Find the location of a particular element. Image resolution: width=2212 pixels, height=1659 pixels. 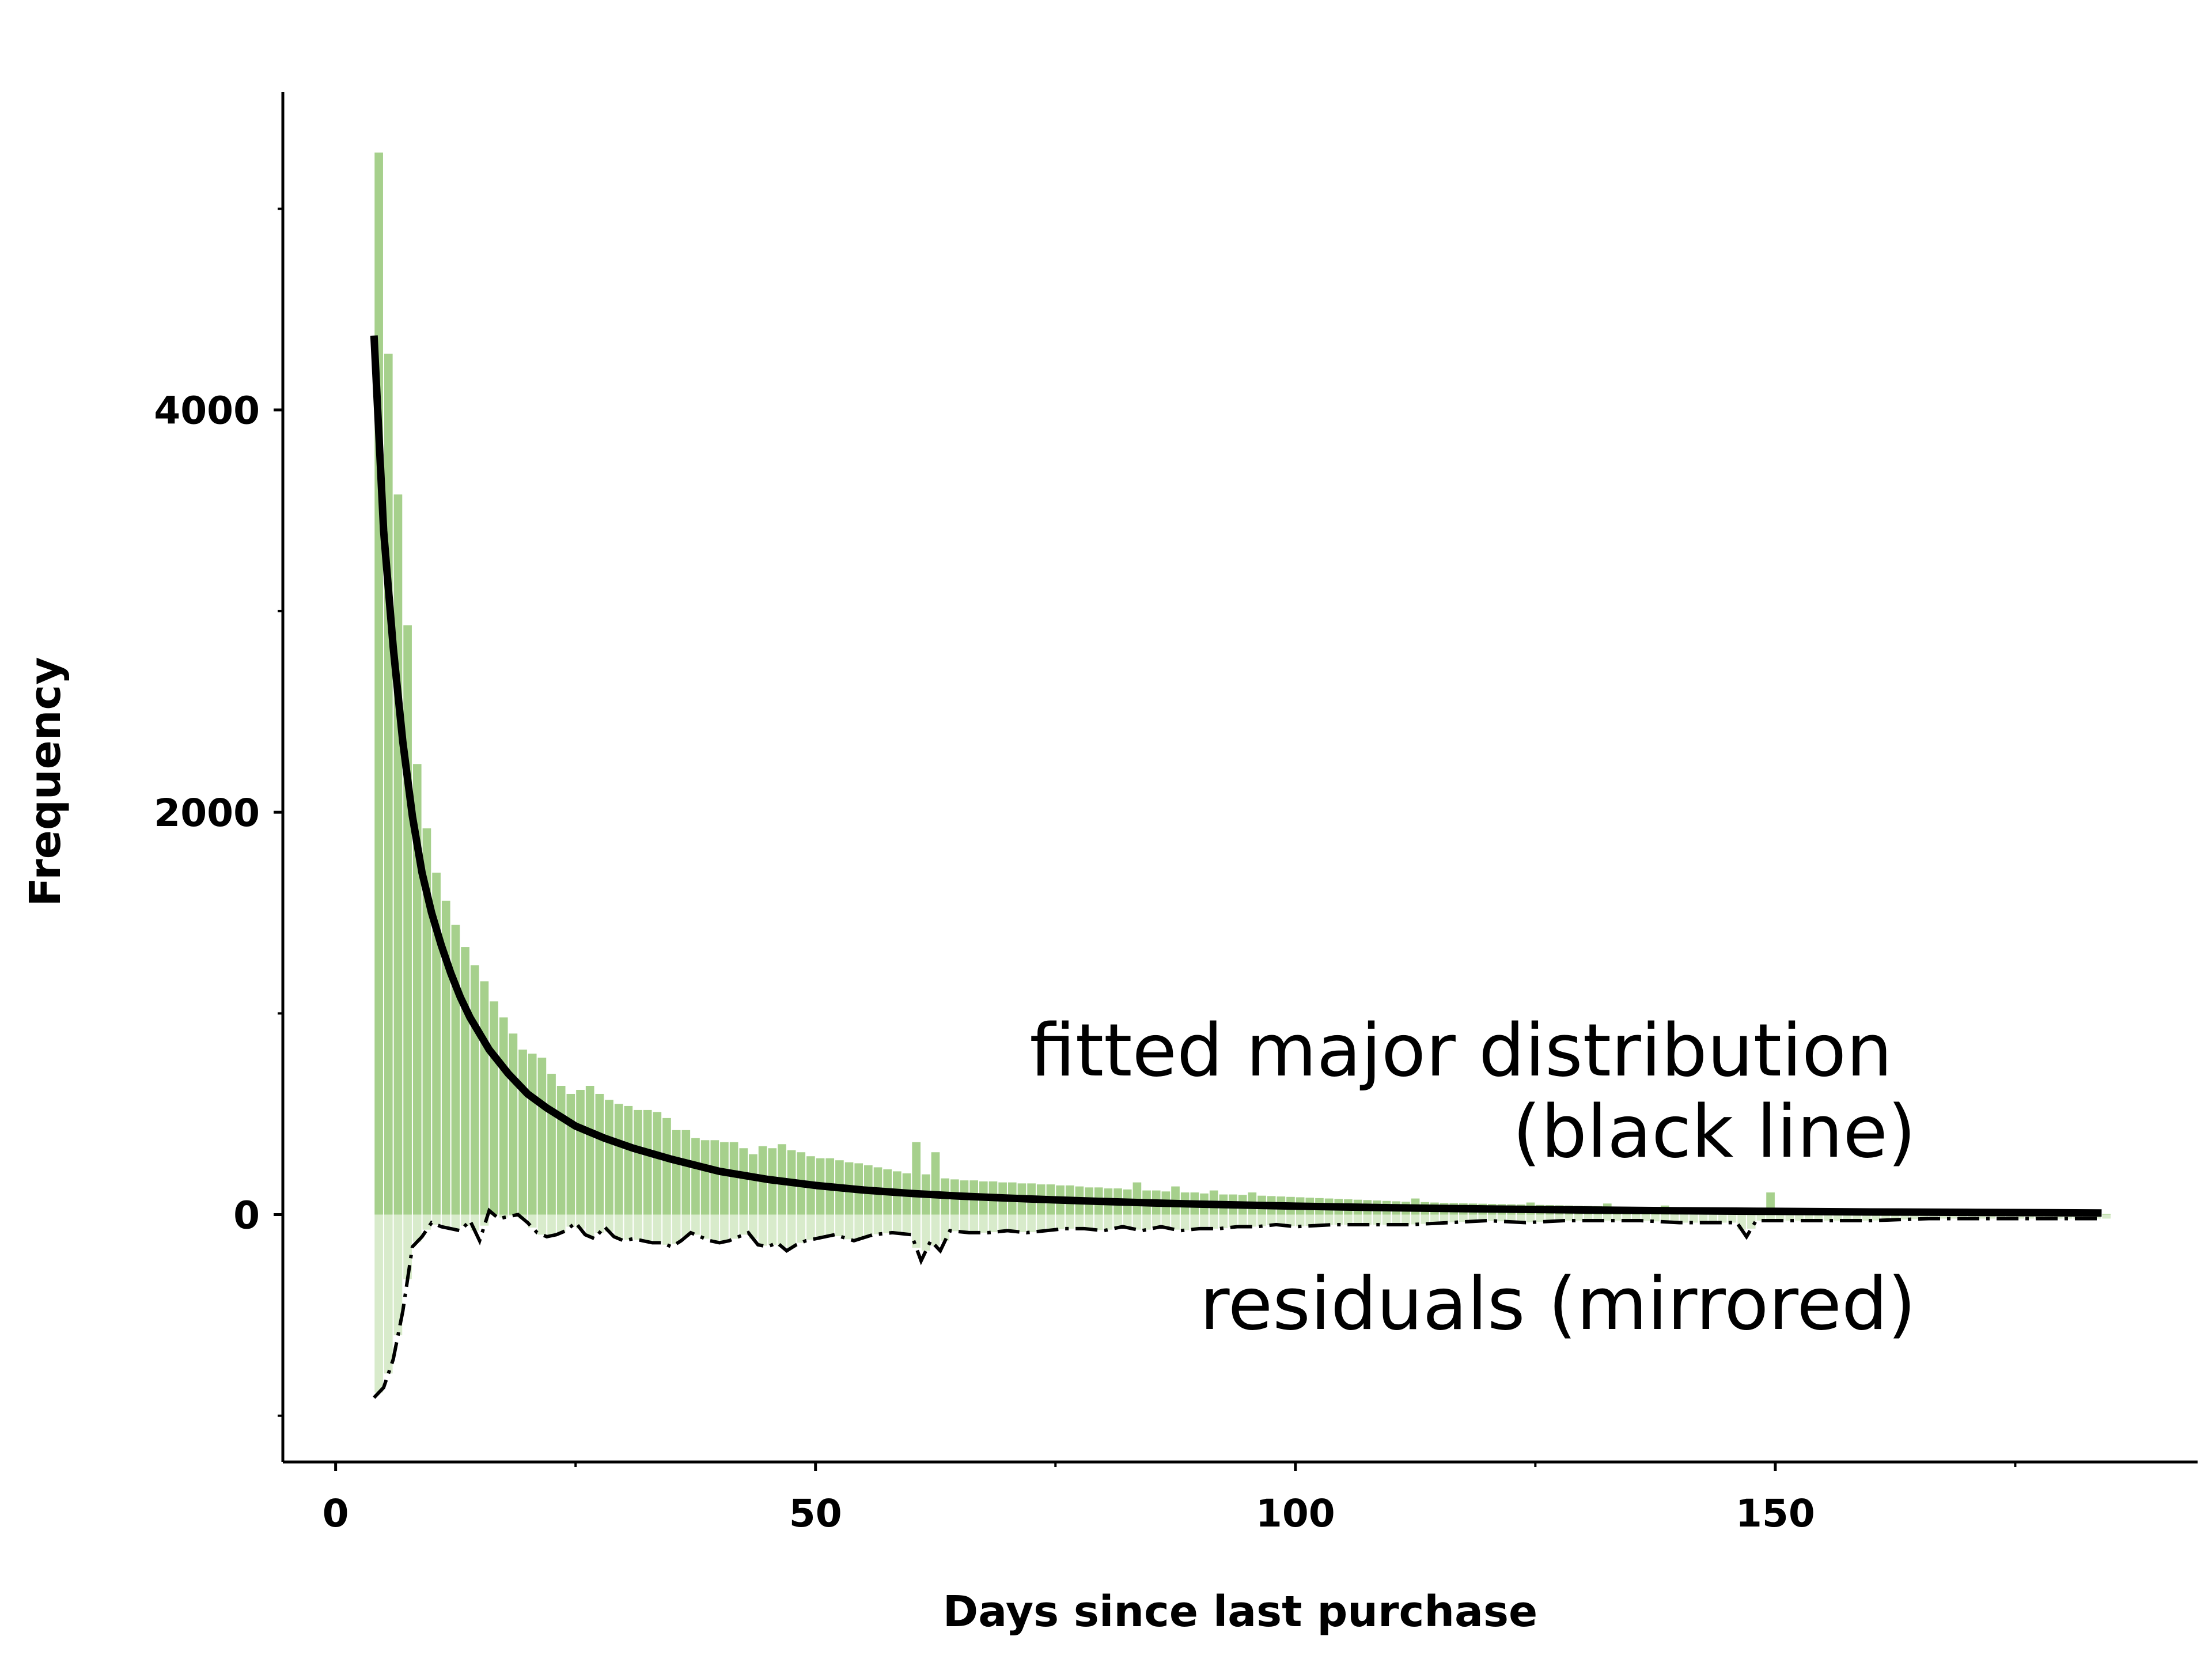

residuals-annotation: residuals (mirrored) is located at coordinates (1558, 1304).